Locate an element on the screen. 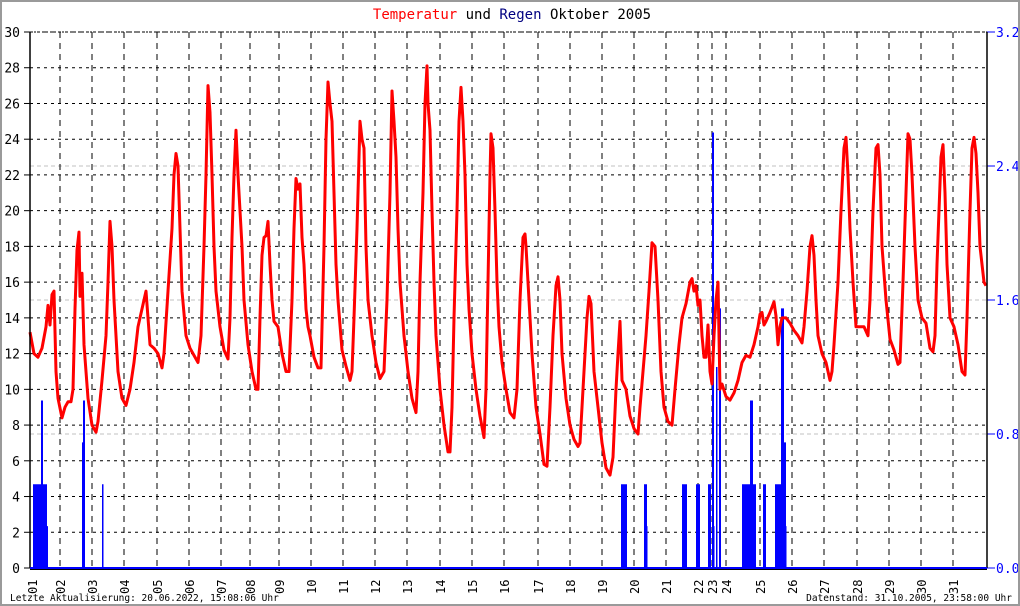 The height and width of the screenshot is (606, 1020). y-left-tick-label: 20 is located at coordinates (12, 212).